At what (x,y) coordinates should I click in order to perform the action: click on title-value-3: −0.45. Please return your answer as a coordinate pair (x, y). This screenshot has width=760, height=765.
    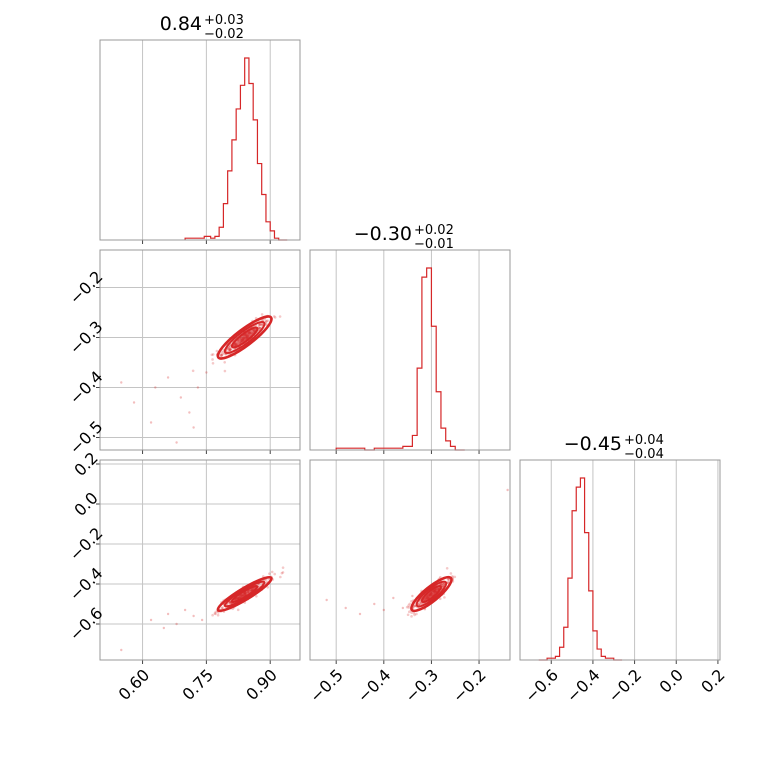
    Looking at the image, I should click on (593, 444).